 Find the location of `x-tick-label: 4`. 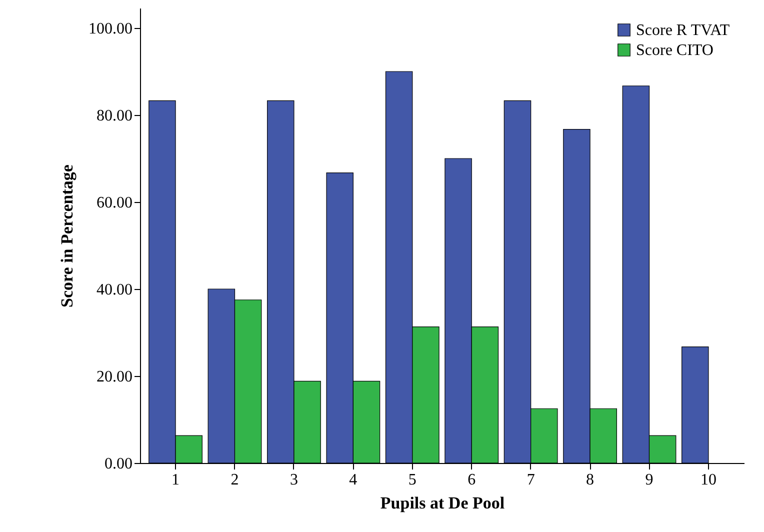

x-tick-label: 4 is located at coordinates (353, 480).